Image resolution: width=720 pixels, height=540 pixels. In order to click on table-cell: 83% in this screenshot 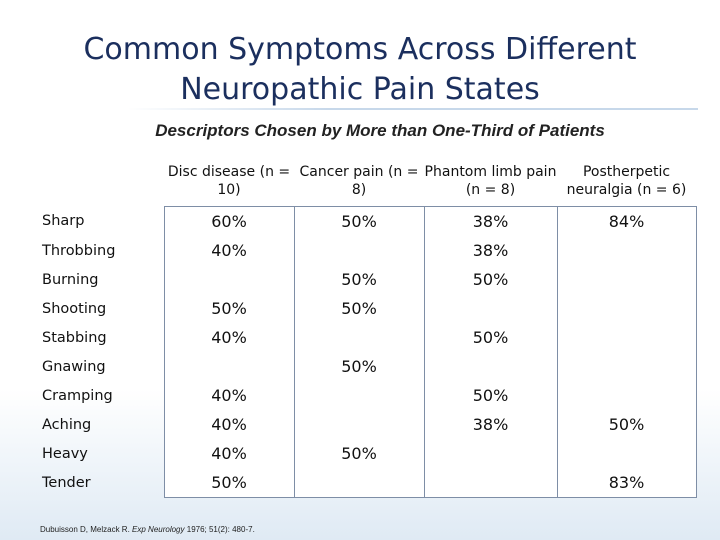, I will do `click(626, 483)`.